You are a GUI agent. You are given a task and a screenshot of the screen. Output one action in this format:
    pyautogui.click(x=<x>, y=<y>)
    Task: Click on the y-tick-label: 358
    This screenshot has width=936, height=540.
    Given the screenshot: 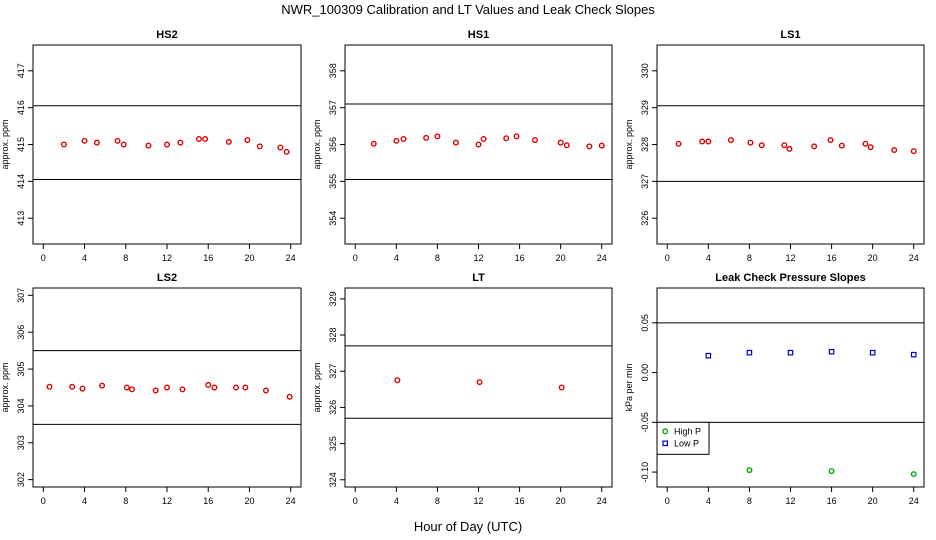 What is the action you would take?
    pyautogui.click(x=333, y=70)
    